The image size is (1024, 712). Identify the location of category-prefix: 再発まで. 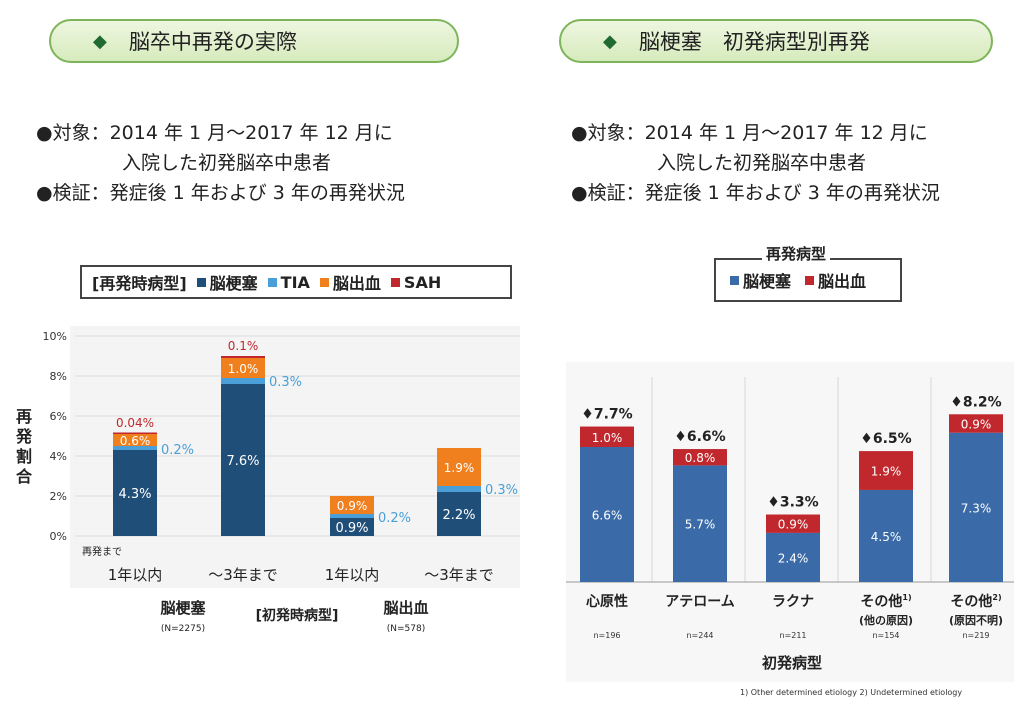
(102, 551).